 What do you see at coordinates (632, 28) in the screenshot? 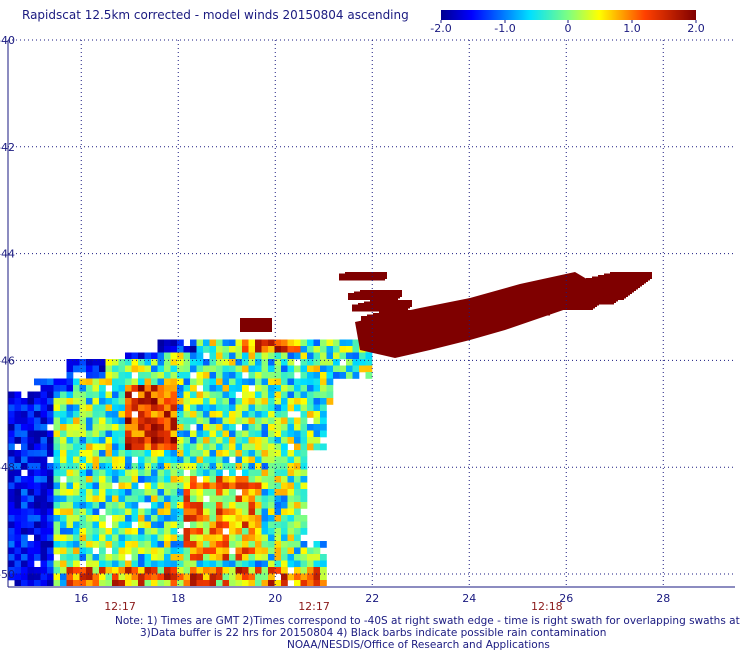
I see `colorbar-tick-label: 1.0` at bounding box center [632, 28].